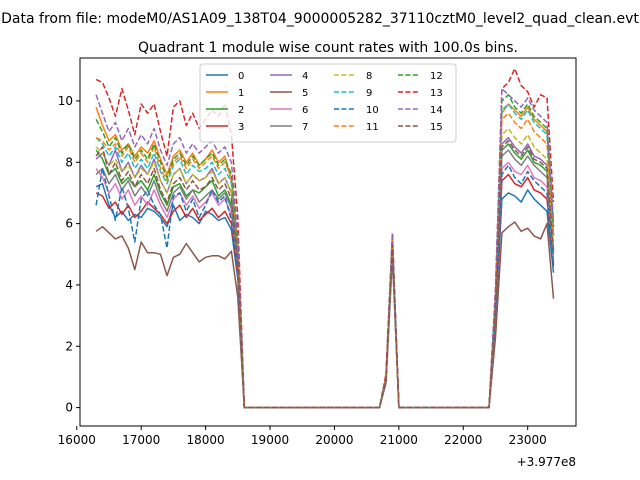  I want to click on legend-label-15: 15, so click(436, 127).